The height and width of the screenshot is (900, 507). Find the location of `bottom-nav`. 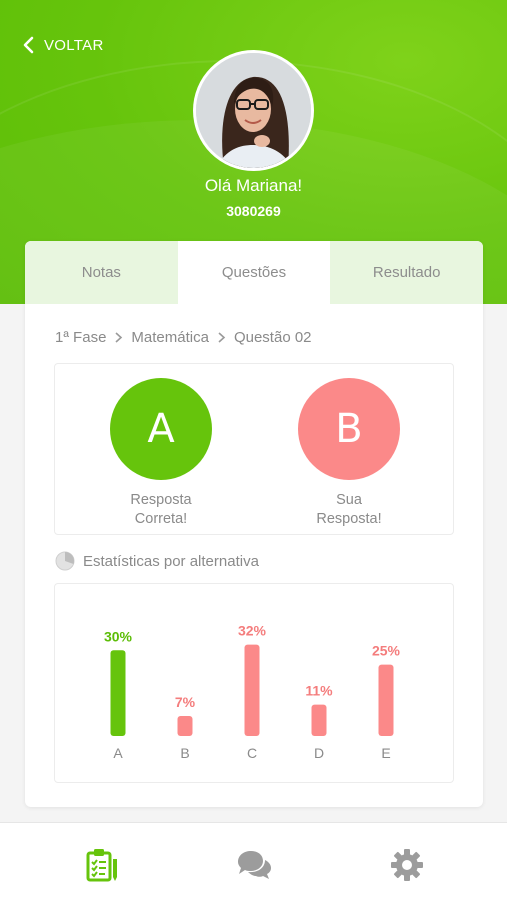

bottom-nav is located at coordinates (253, 861).